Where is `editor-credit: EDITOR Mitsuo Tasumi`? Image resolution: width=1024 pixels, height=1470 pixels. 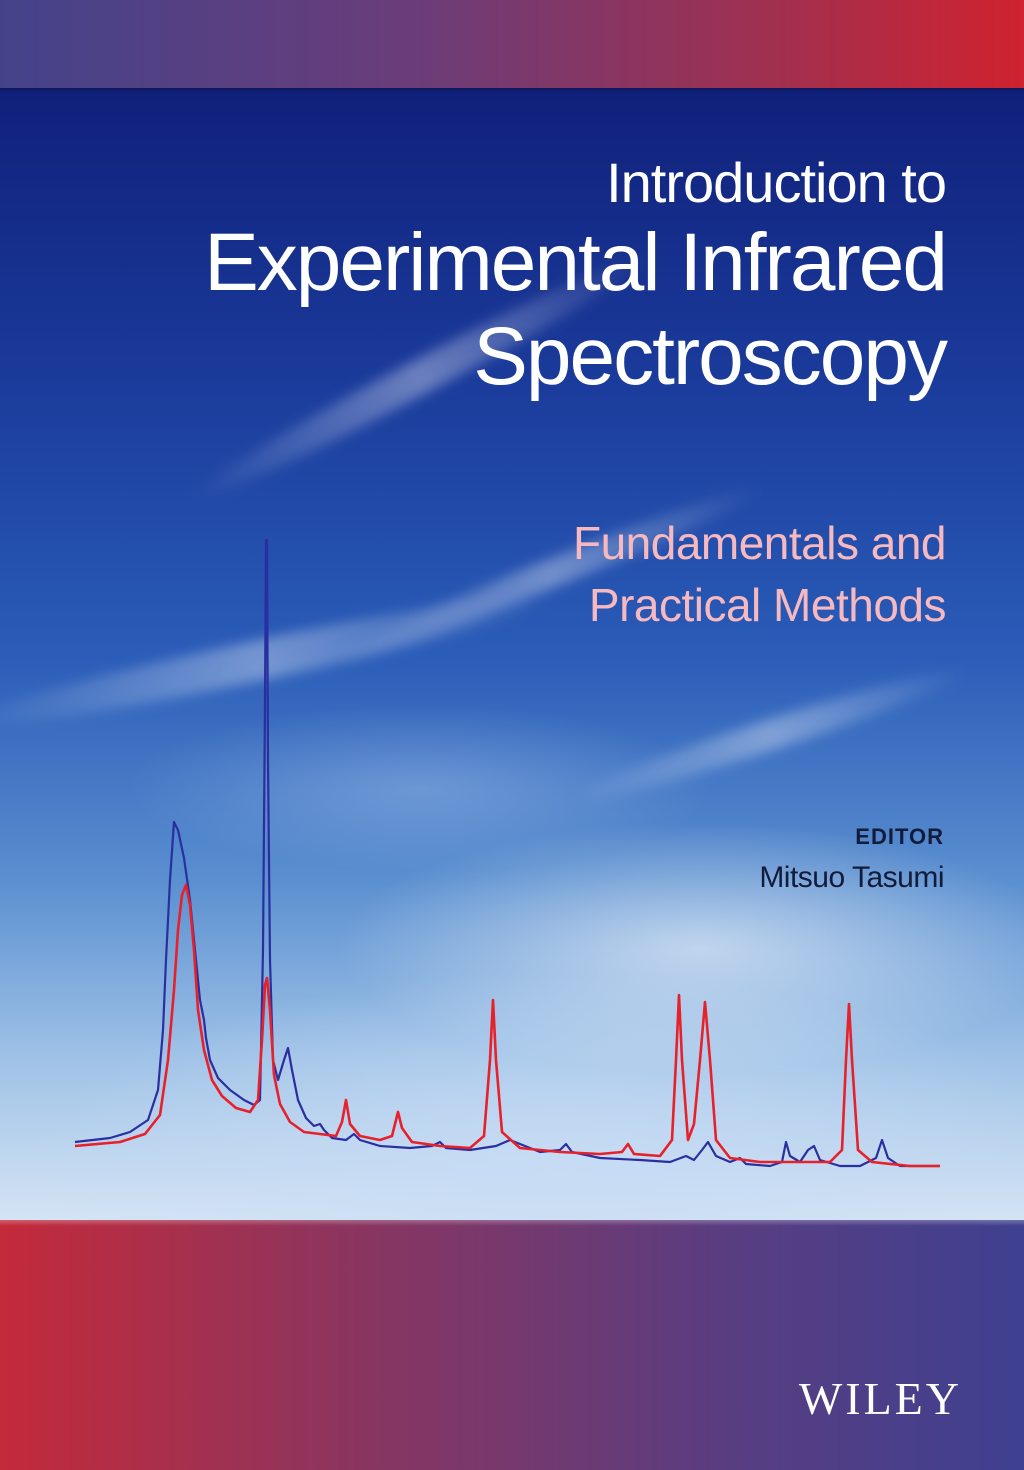
editor-credit: EDITOR Mitsuo Tasumi is located at coordinates (851, 860).